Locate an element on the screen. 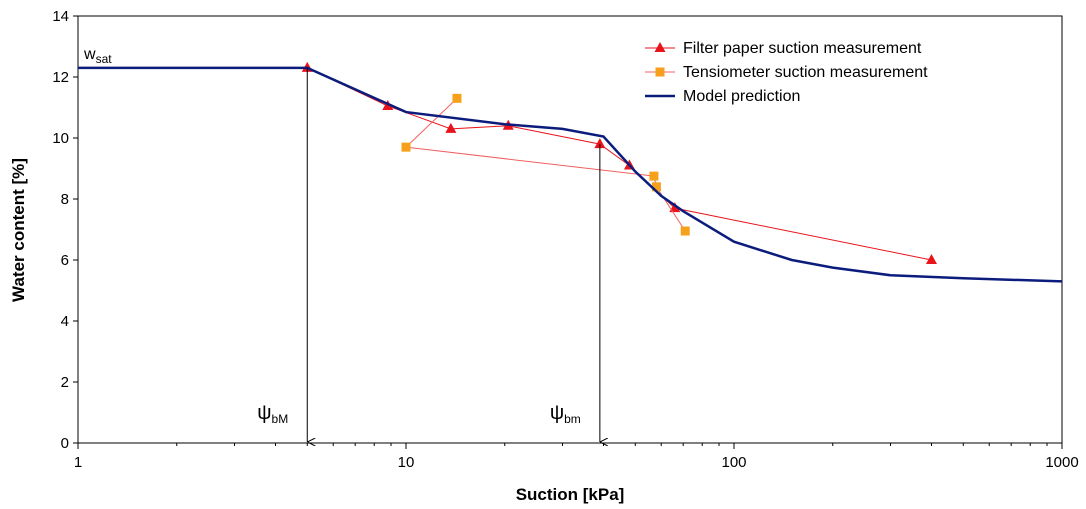 The image size is (1086, 509). x-tick-label: 10 is located at coordinates (406, 462).